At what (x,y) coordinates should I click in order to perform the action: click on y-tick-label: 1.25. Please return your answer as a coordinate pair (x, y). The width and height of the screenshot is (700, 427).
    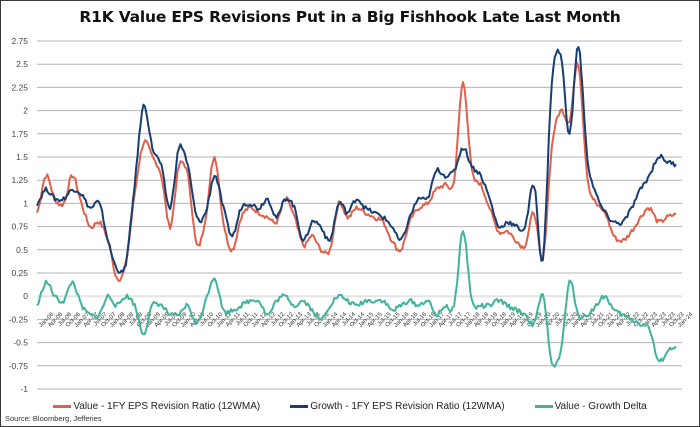
    Looking at the image, I should click on (19, 180).